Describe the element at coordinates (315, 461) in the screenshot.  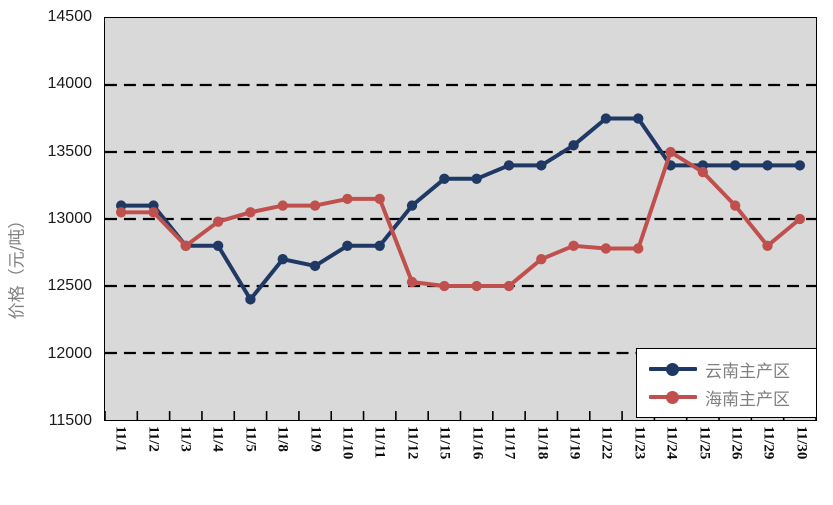
I see `x-tick-label: 11/9` at that location.